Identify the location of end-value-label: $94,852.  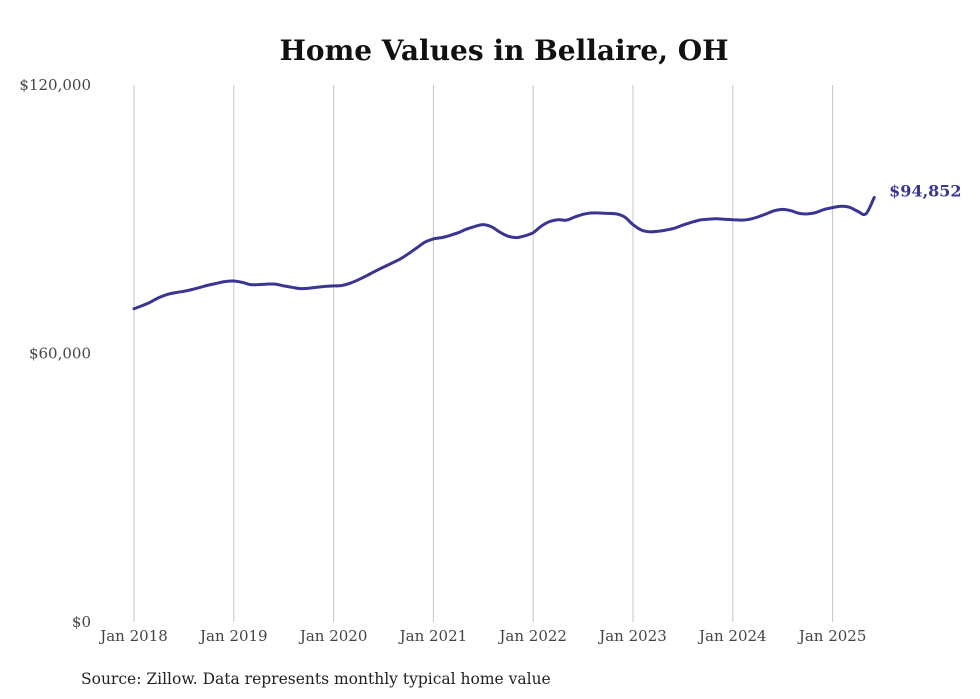
(925, 191).